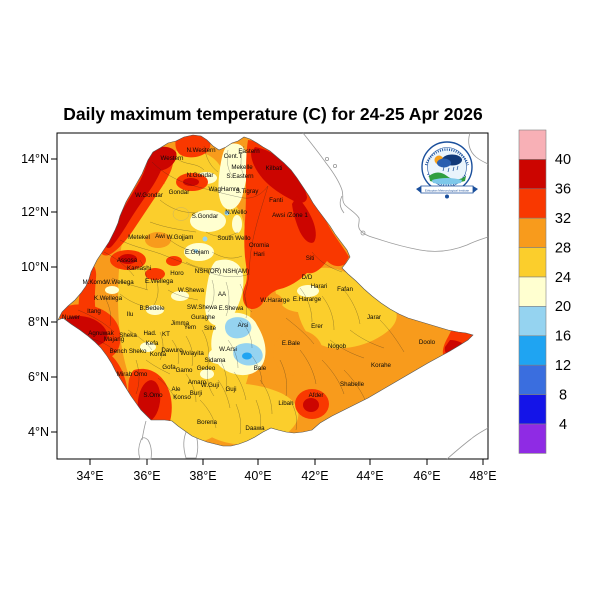  I want to click on region-label: SW.Shewa, so click(202, 307).